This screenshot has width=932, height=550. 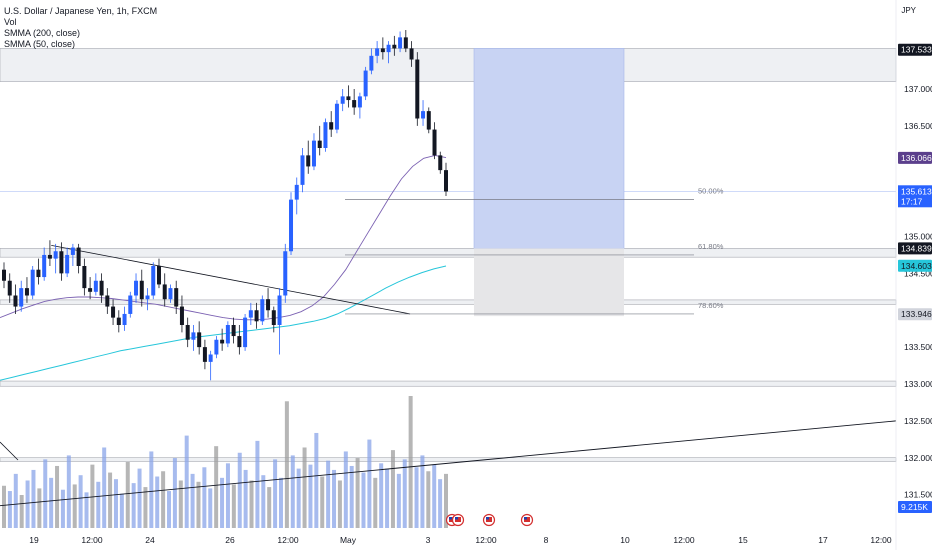 What do you see at coordinates (549, 182) in the screenshot?
I see `position-layer` at bounding box center [549, 182].